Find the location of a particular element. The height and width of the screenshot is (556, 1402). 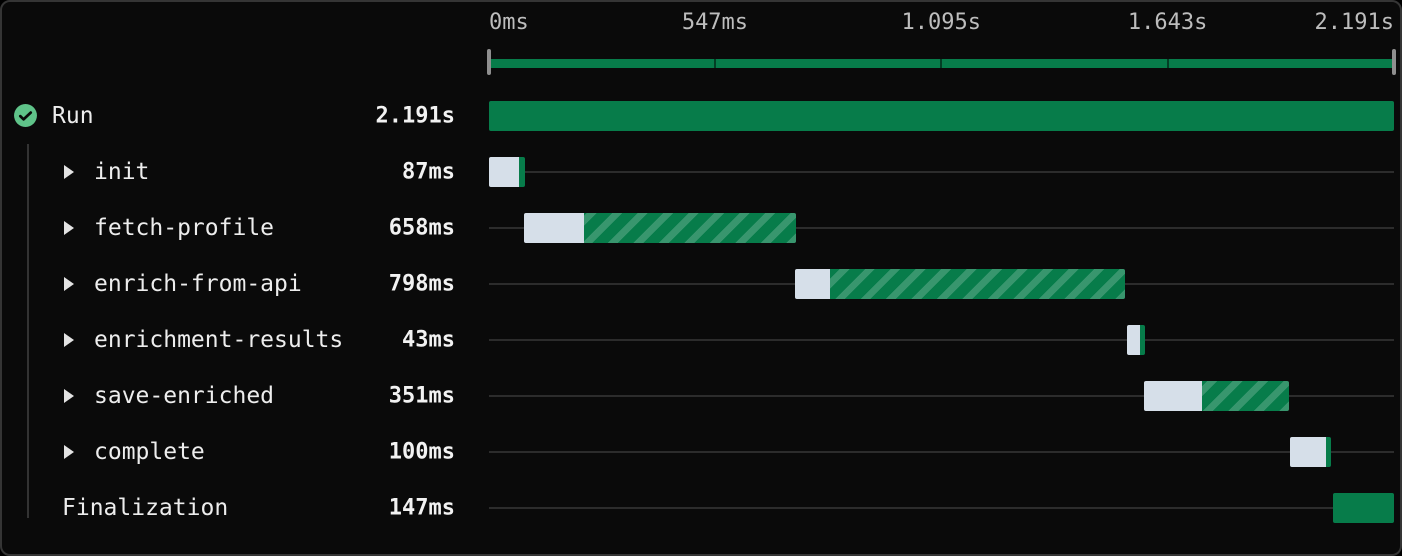

row-duration: 100ms is located at coordinates (421, 452).